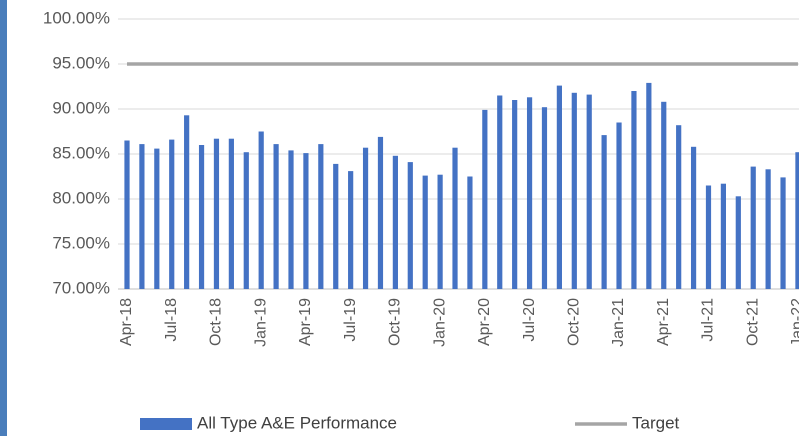 Image resolution: width=799 pixels, height=436 pixels. I want to click on y-tick-label: 90.00%, so click(81, 107).